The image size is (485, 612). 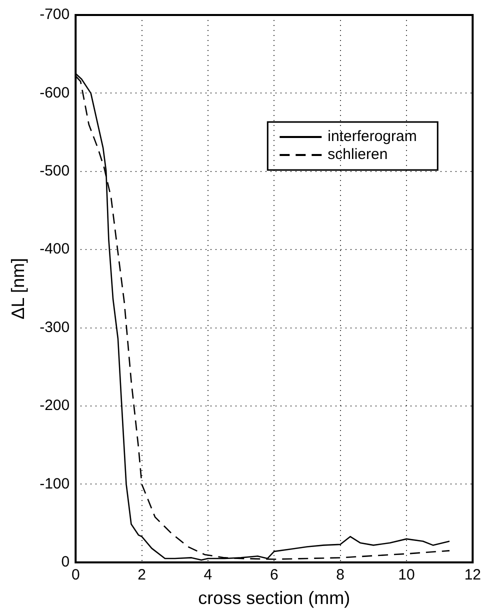 I want to click on y-tick-label: -600, so click(x=55, y=93).